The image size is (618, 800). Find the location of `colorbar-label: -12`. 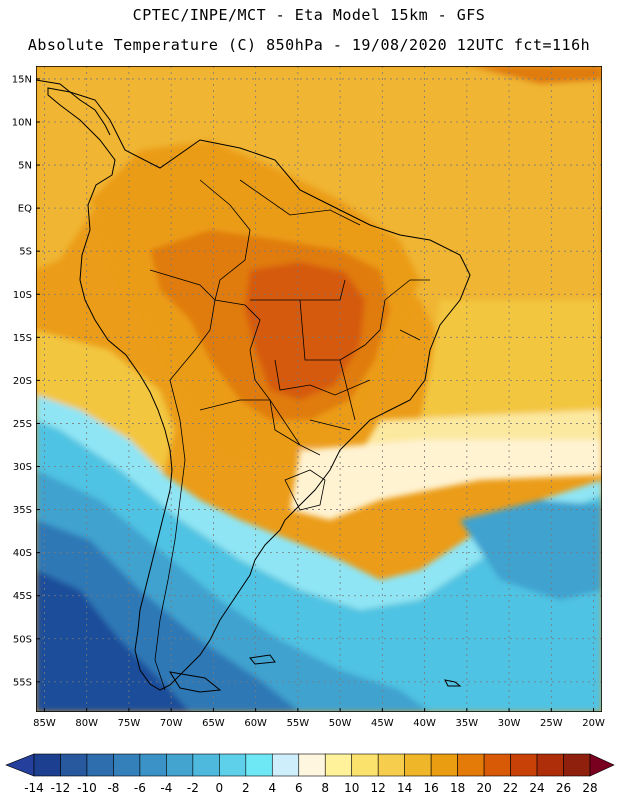

colorbar-label: -12 is located at coordinates (61, 788).